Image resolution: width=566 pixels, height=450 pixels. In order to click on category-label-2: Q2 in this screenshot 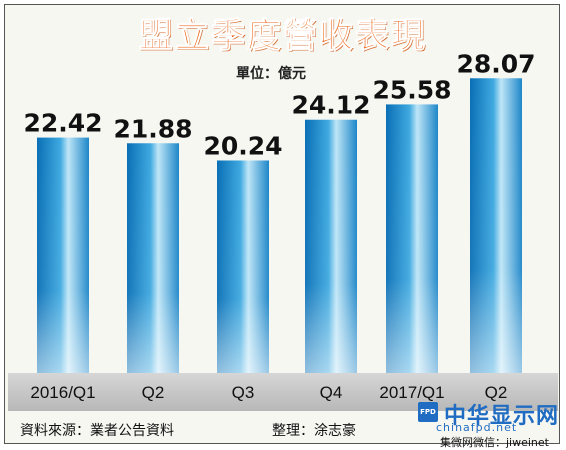, I will do `click(153, 392)`.